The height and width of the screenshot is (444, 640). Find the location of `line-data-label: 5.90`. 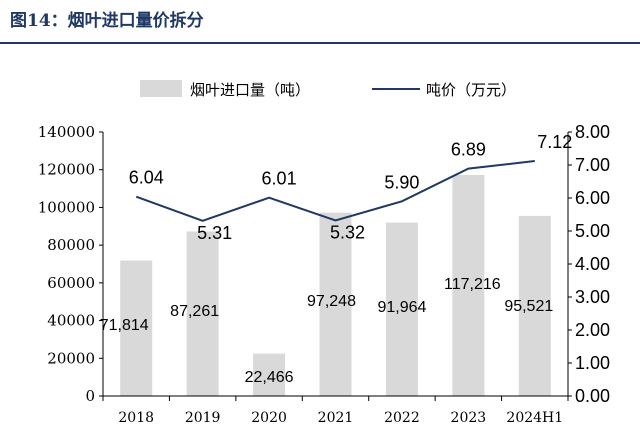

line-data-label: 5.90 is located at coordinates (401, 182).